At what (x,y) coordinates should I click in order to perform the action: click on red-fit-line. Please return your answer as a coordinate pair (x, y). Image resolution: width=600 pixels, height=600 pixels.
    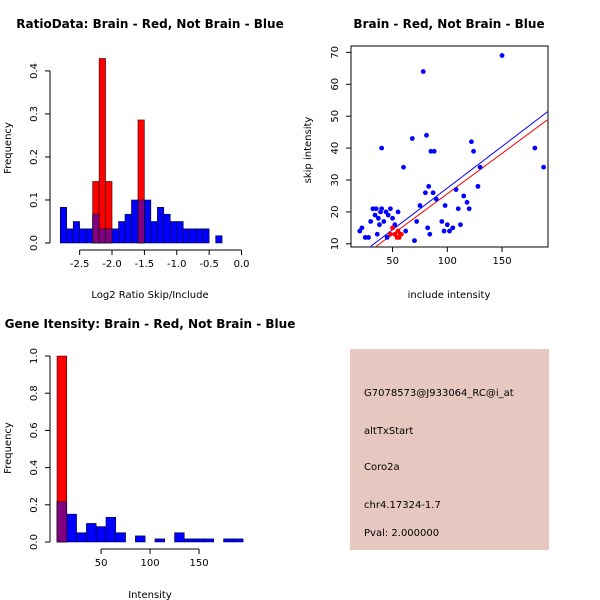
    Looking at the image, I should click on (462, 182).